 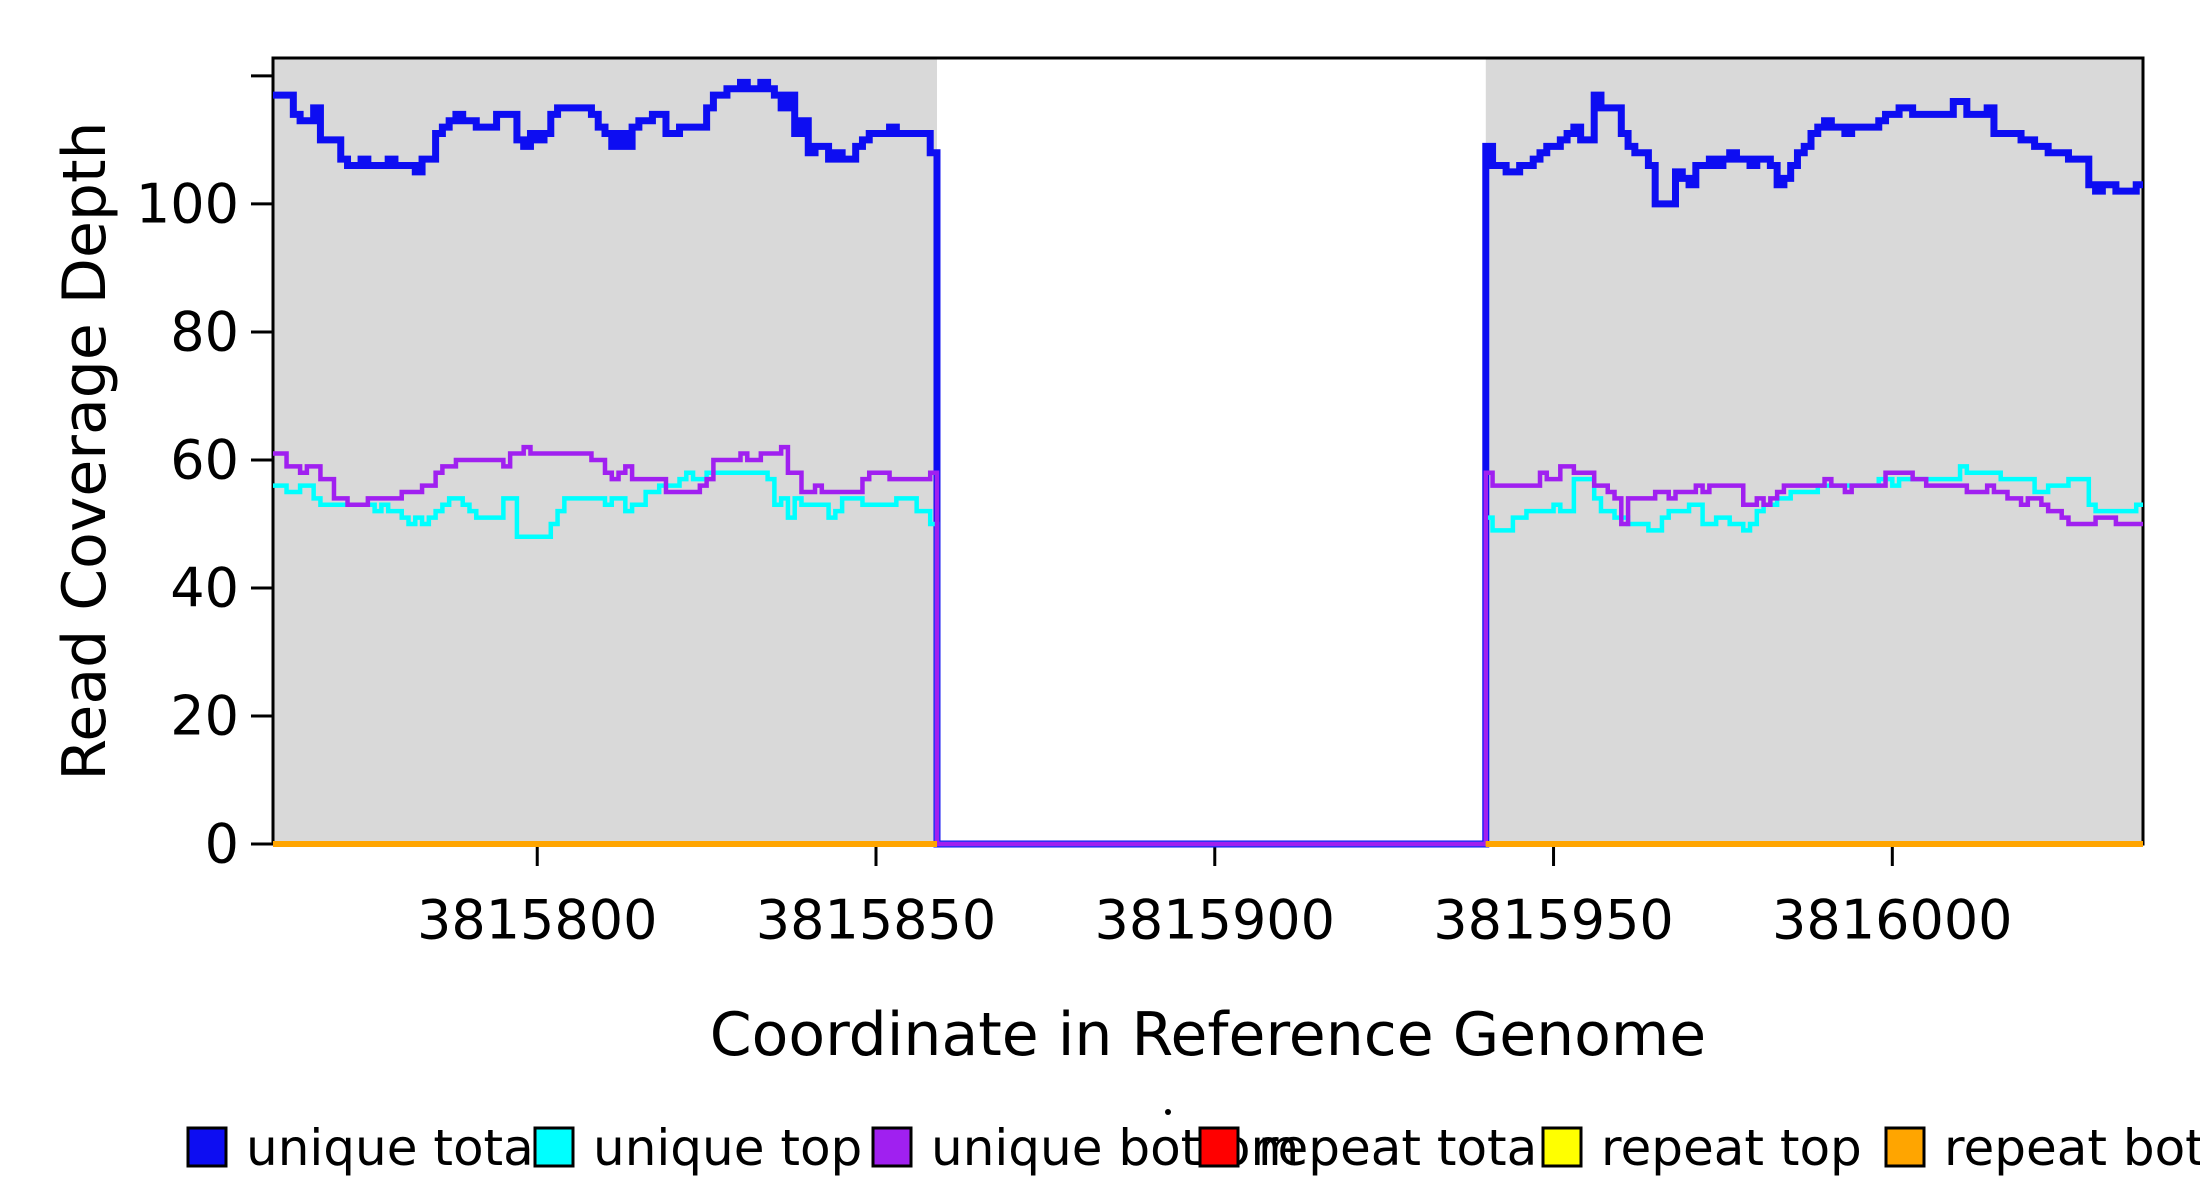 What do you see at coordinates (1215, 920) in the screenshot?
I see `x-tick-label: 3815900` at bounding box center [1215, 920].